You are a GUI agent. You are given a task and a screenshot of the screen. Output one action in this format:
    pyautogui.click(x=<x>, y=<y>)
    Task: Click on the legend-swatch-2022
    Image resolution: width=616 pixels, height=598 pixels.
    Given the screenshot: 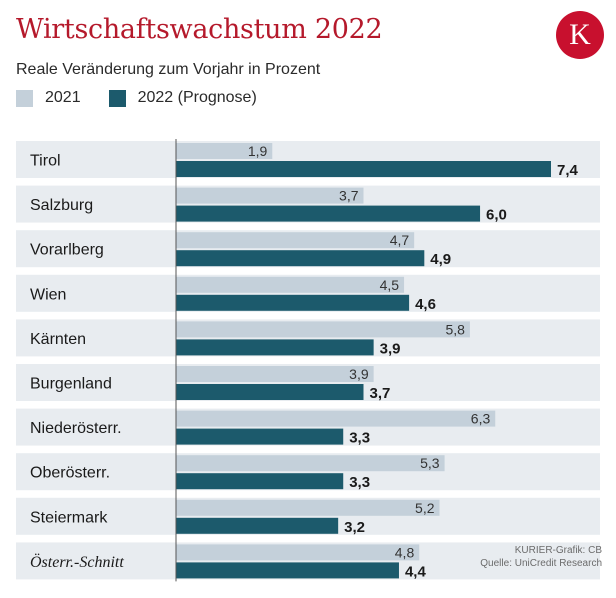 What is the action you would take?
    pyautogui.click(x=117, y=98)
    